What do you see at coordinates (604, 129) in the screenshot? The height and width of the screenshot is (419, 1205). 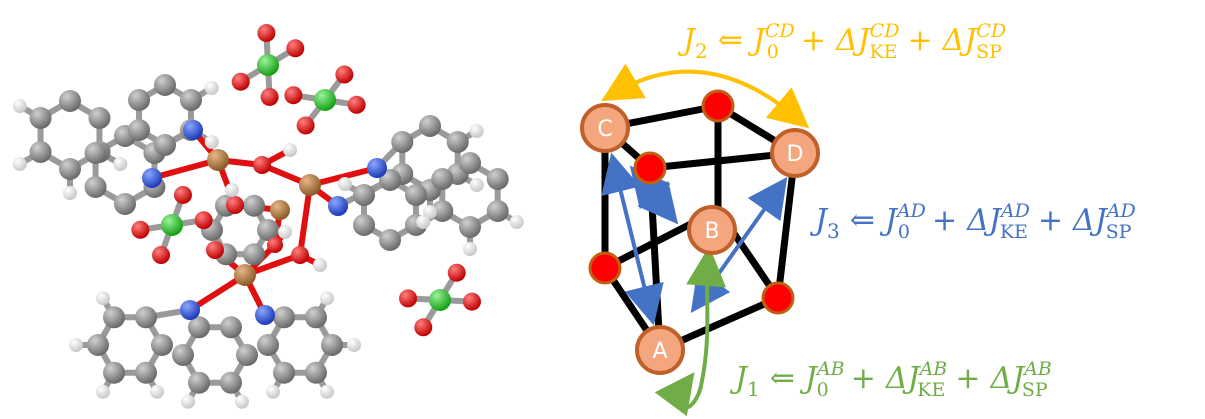 I see `site-label: C` at bounding box center [604, 129].